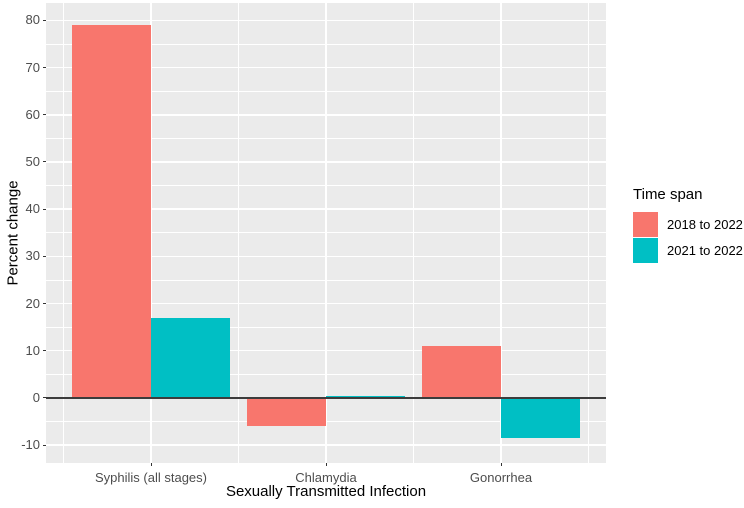 Image resolution: width=744 pixels, height=508 pixels. I want to click on y-axis-title: Percent change, so click(13, 233).